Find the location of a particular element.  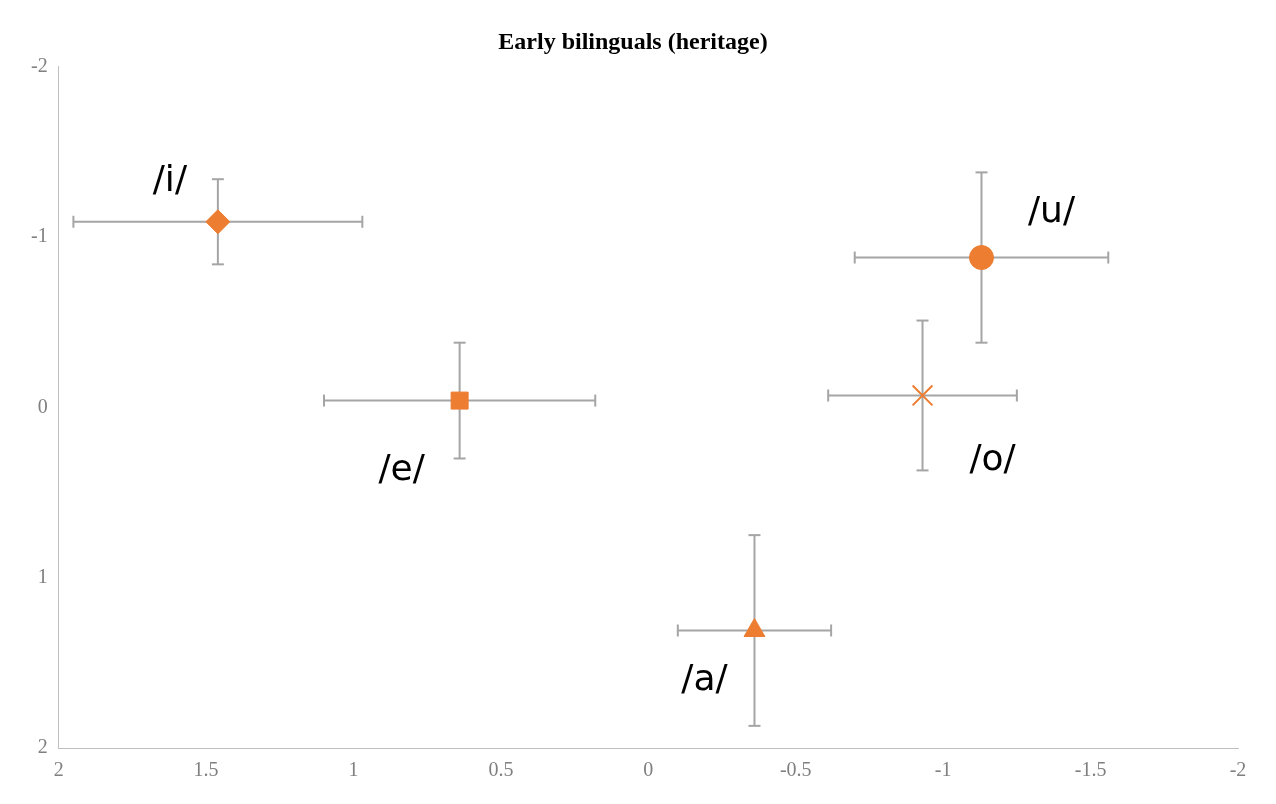

x-tick-label: -0.5 is located at coordinates (795, 769).